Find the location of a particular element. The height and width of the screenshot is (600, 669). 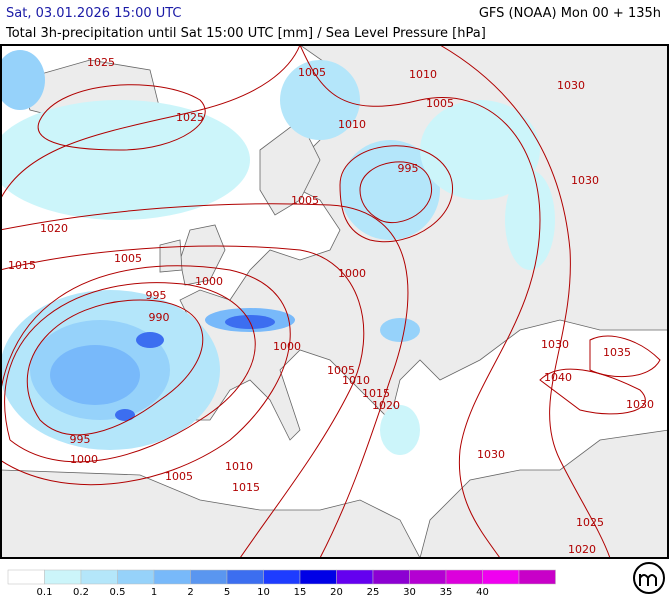

legend-label: 0.2 is located at coordinates (81, 592).